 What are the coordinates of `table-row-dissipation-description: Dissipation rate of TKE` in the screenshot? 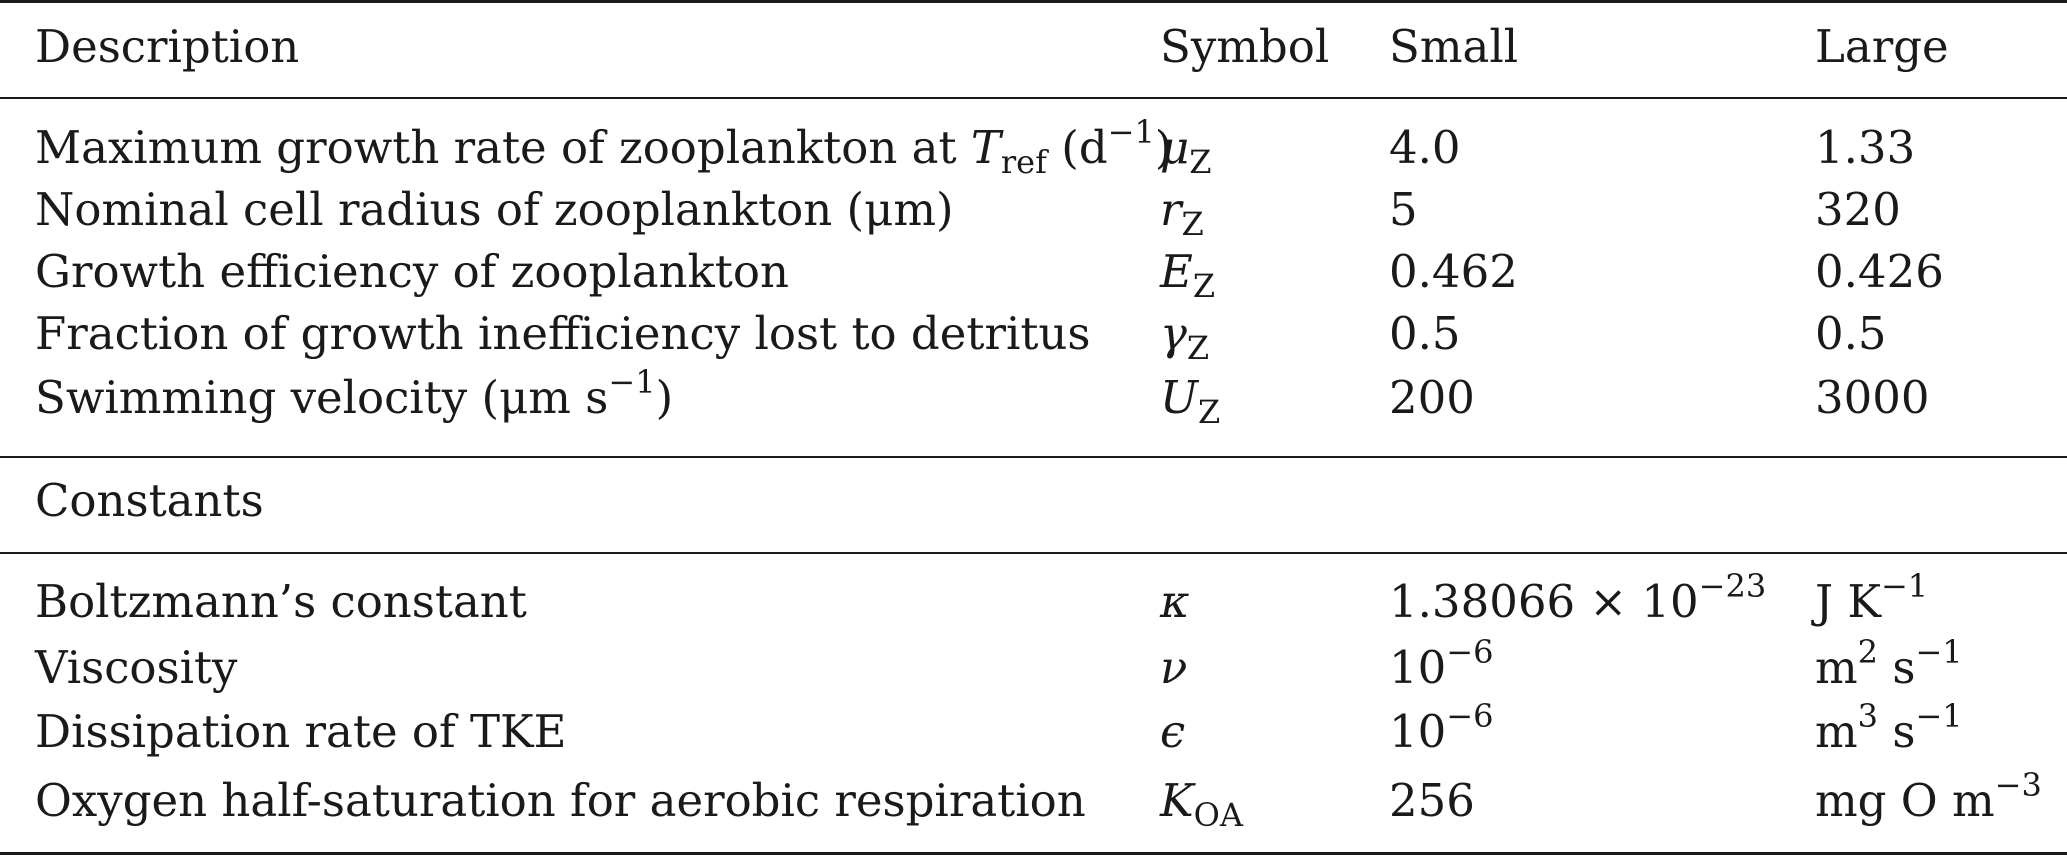 It's located at (301, 731).